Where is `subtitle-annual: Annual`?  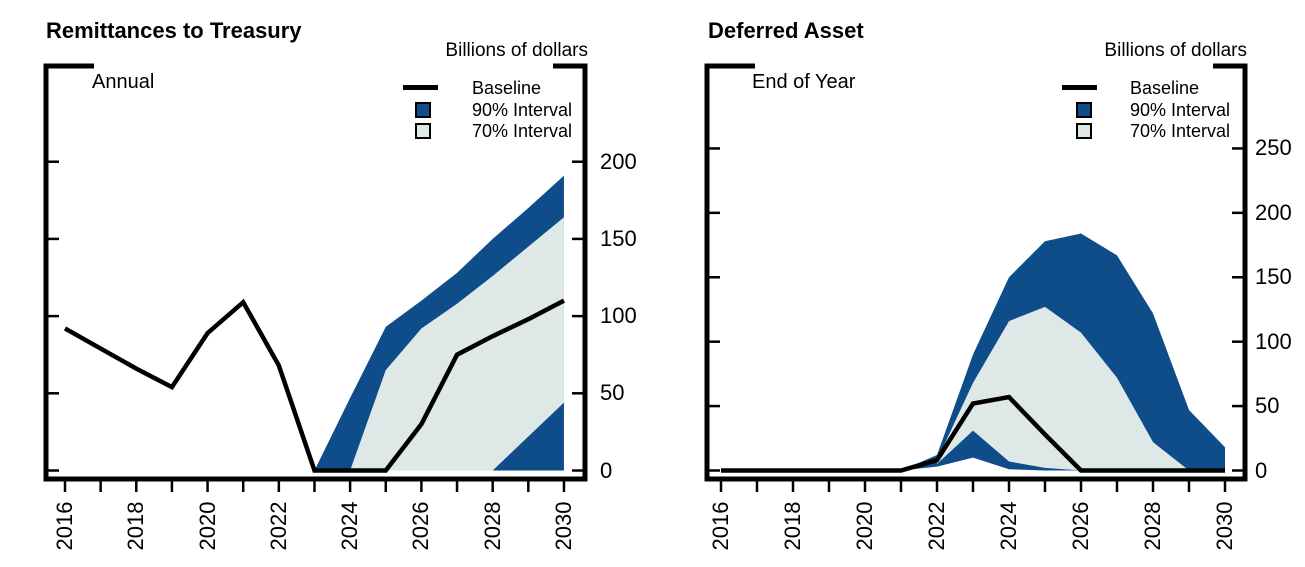 subtitle-annual: Annual is located at coordinates (123, 82).